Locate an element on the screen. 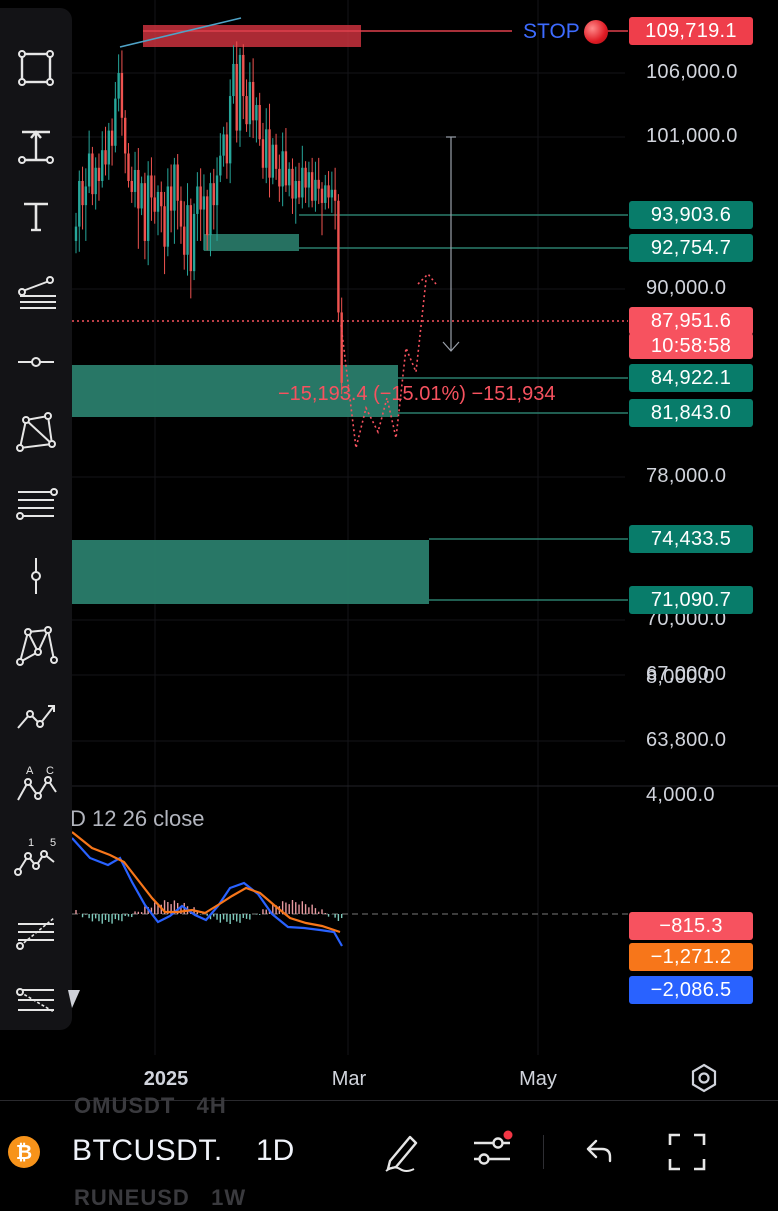 The image size is (778, 1211). svg-text: C is located at coordinates (50, 771).